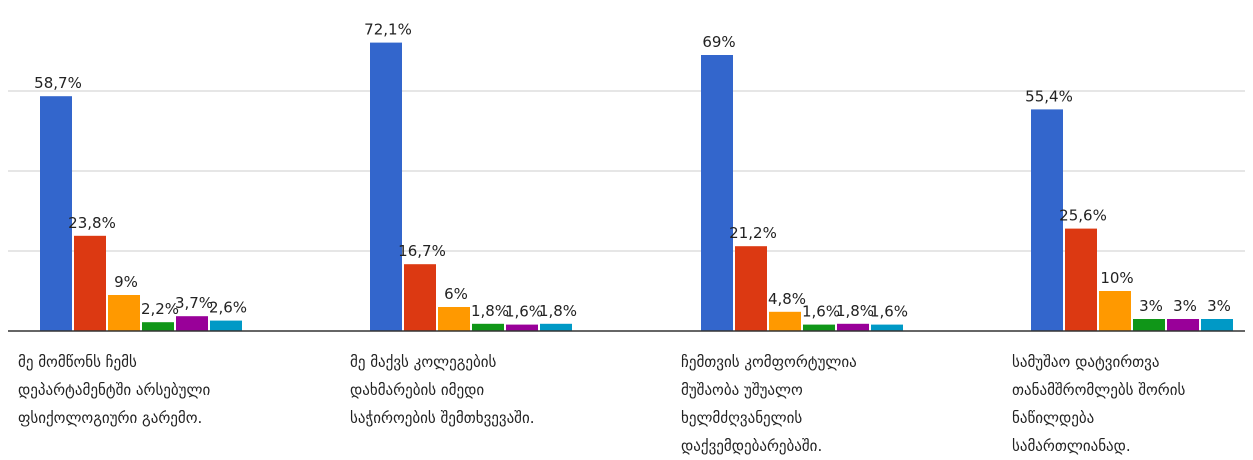 The height and width of the screenshot is (460, 1253). What do you see at coordinates (742, 418) in the screenshot?
I see `x-tick-label-line: ხელმძღვანელის` at bounding box center [742, 418].